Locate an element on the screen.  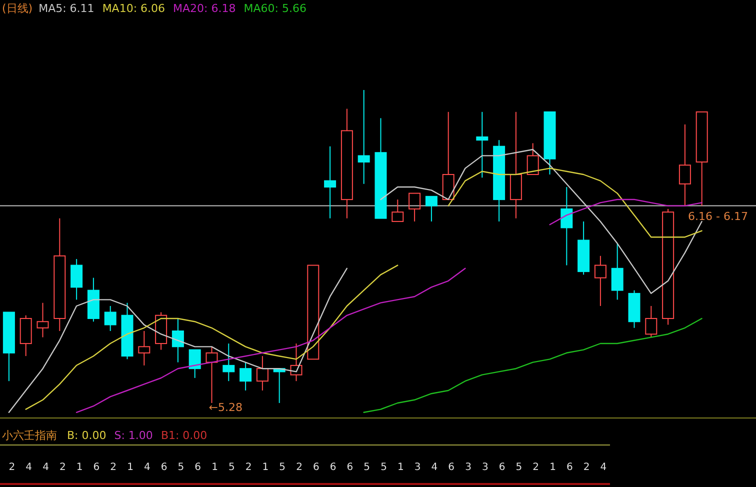
chart-title: (日线) is located at coordinates (17, 8).